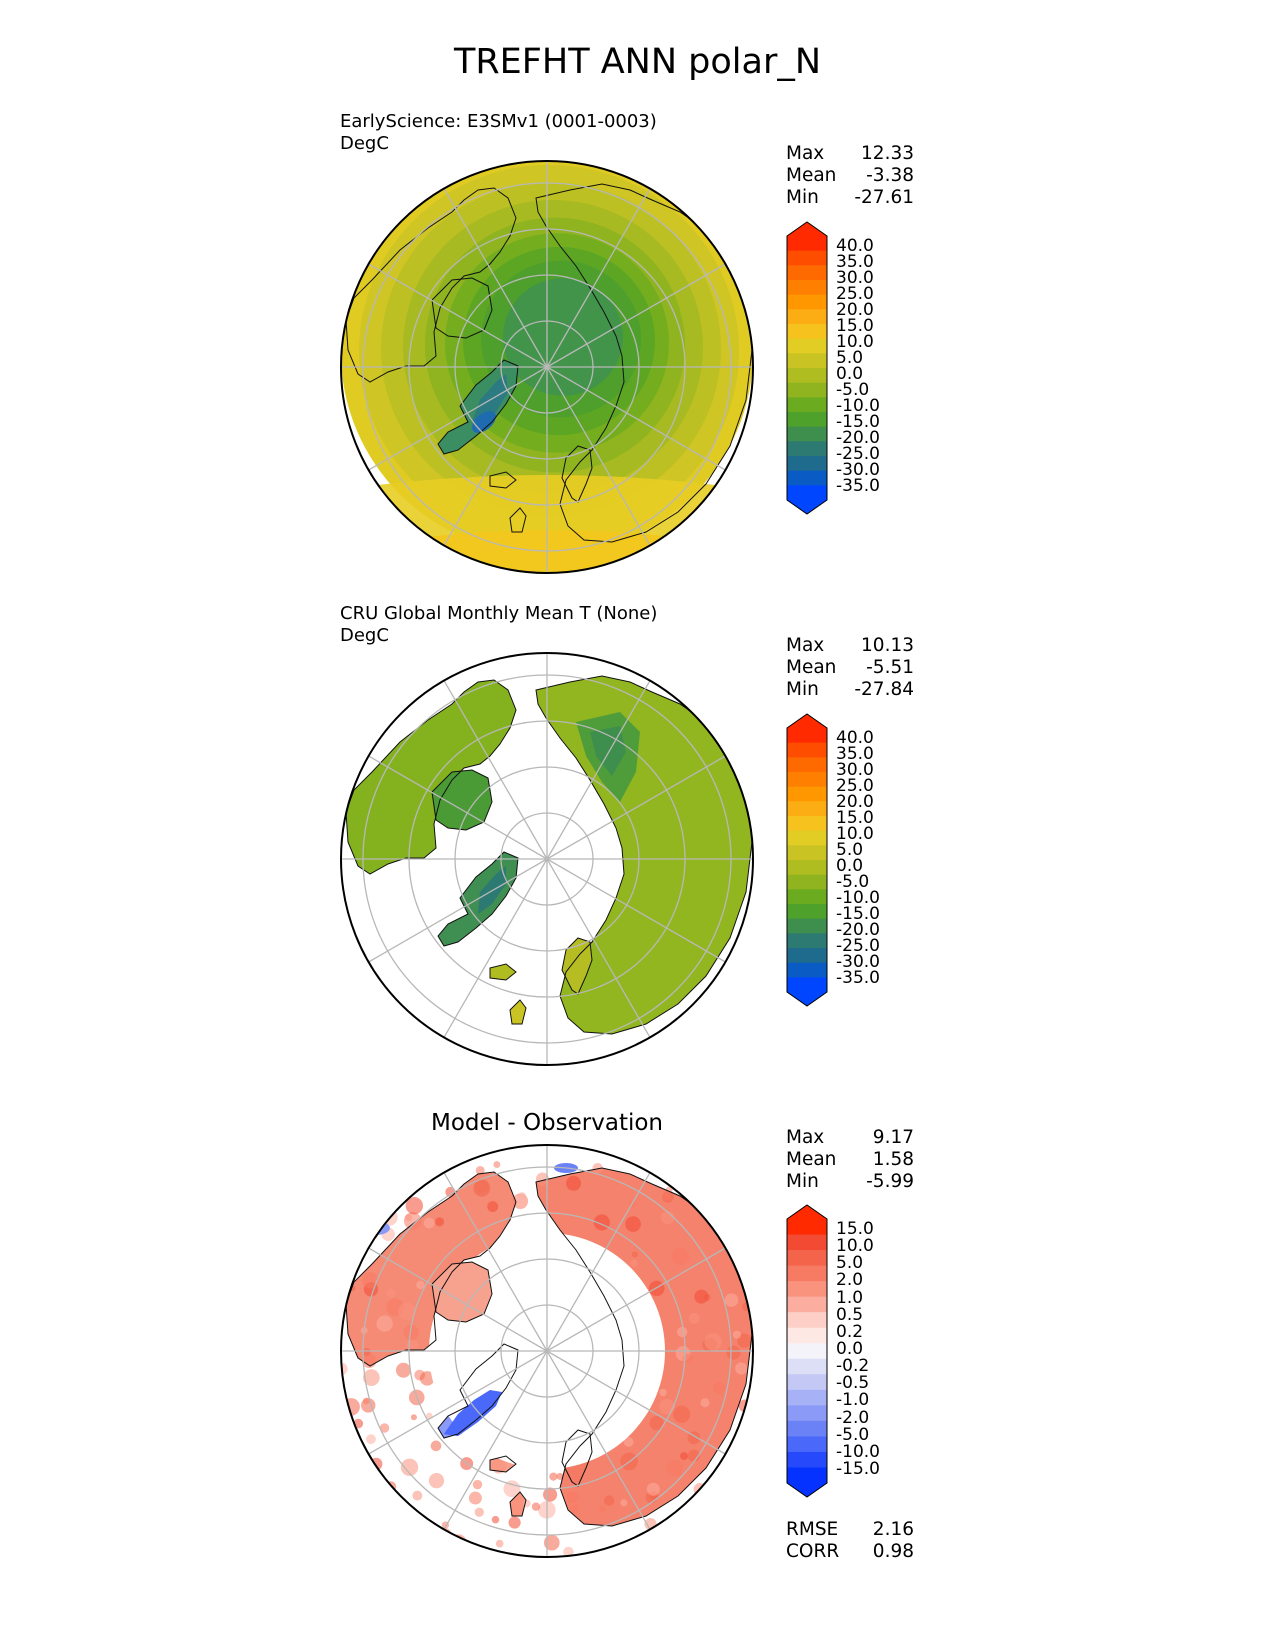  What do you see at coordinates (807, 1351) in the screenshot?
I see `colorbar` at bounding box center [807, 1351].